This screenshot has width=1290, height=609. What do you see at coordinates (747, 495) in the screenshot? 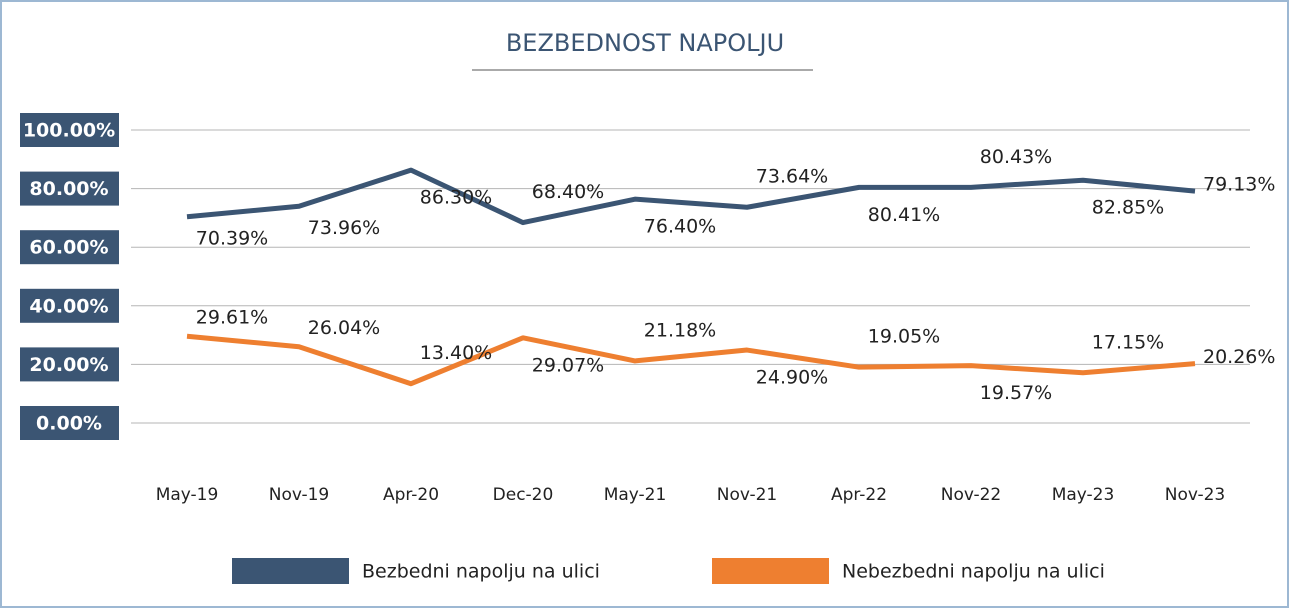
I see `x-tick-label: Nov-21` at bounding box center [747, 495].